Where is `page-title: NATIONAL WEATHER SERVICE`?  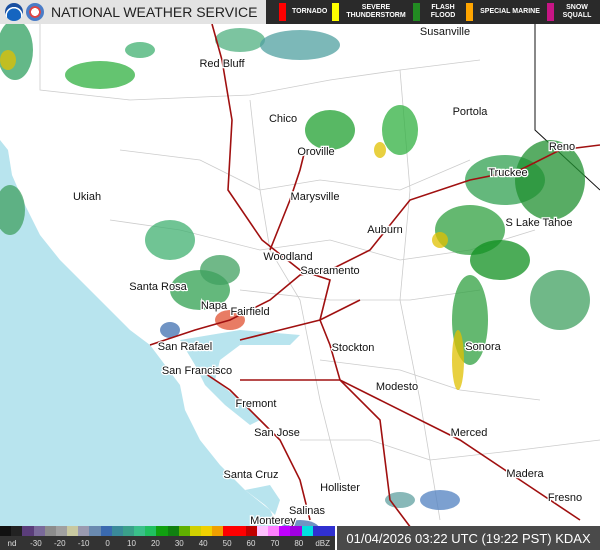 page-title: NATIONAL WEATHER SERVICE is located at coordinates (154, 12).